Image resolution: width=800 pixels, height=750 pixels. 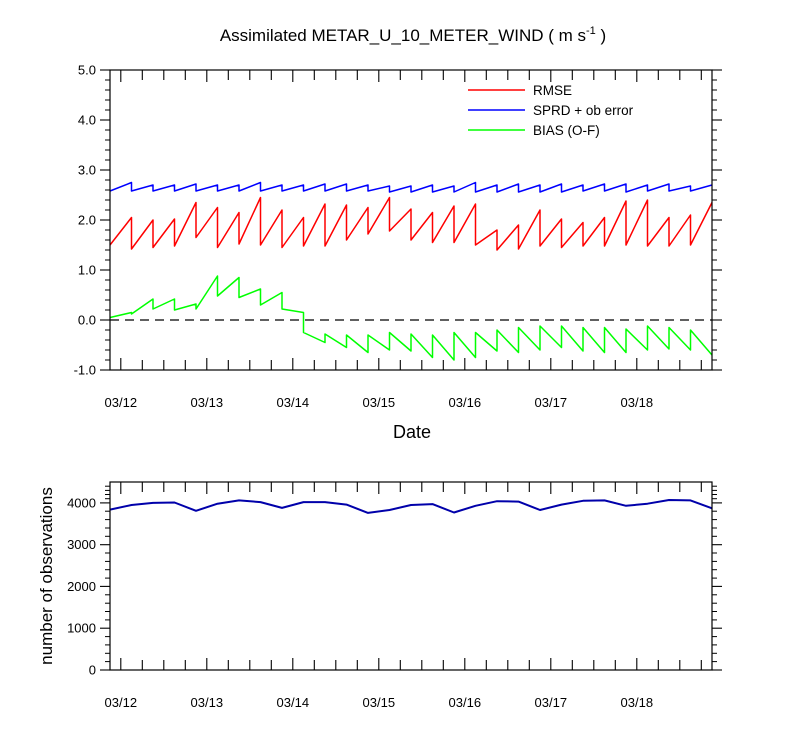 I want to click on legend-label: SPRD + ob error, so click(x=583, y=110).